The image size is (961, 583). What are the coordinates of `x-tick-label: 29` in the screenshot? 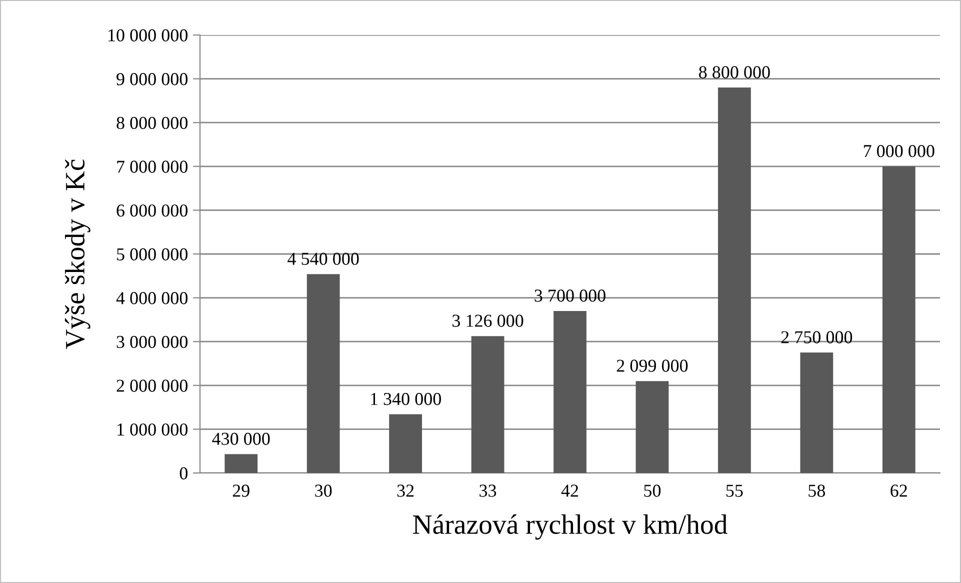 It's located at (241, 490).